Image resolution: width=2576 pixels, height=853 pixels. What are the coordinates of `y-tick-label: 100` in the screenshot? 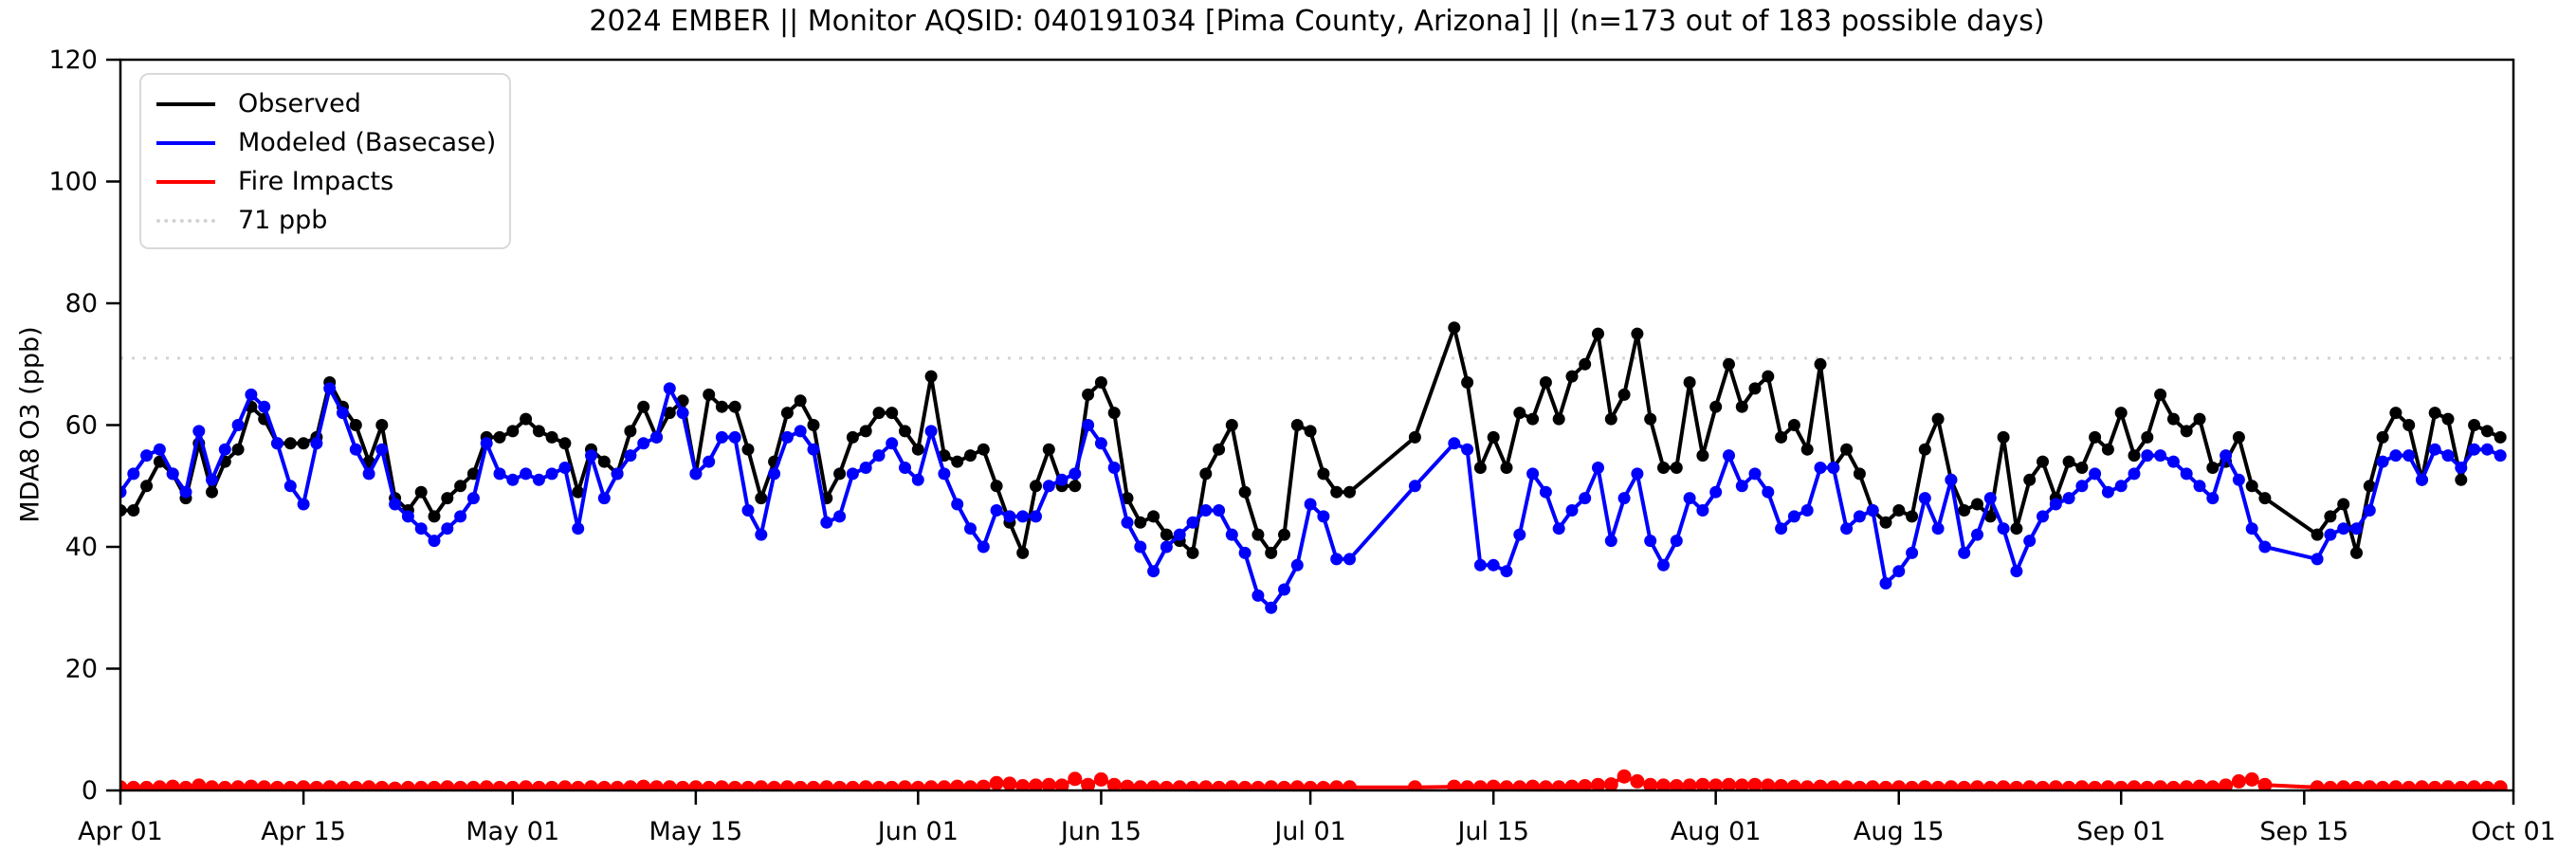 It's located at (73, 182).